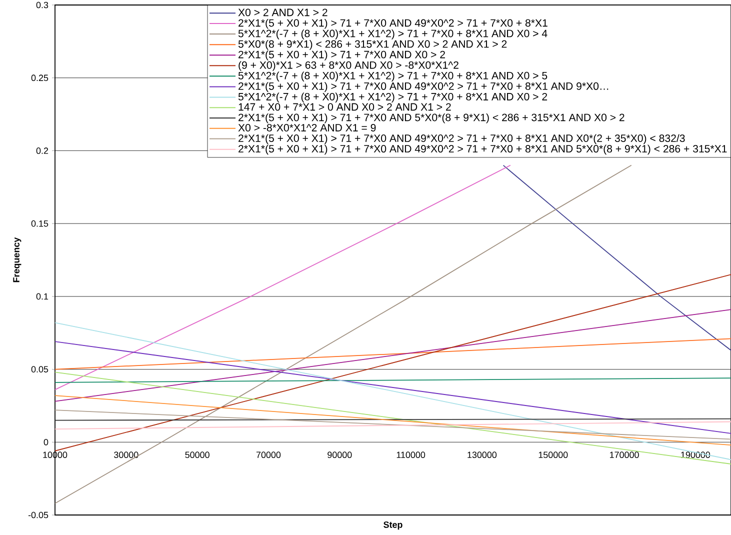  Describe the element at coordinates (307, 128) in the screenshot. I see `legend-label: X0 > -8*X0*X1^2 AND X1 = 9` at that location.